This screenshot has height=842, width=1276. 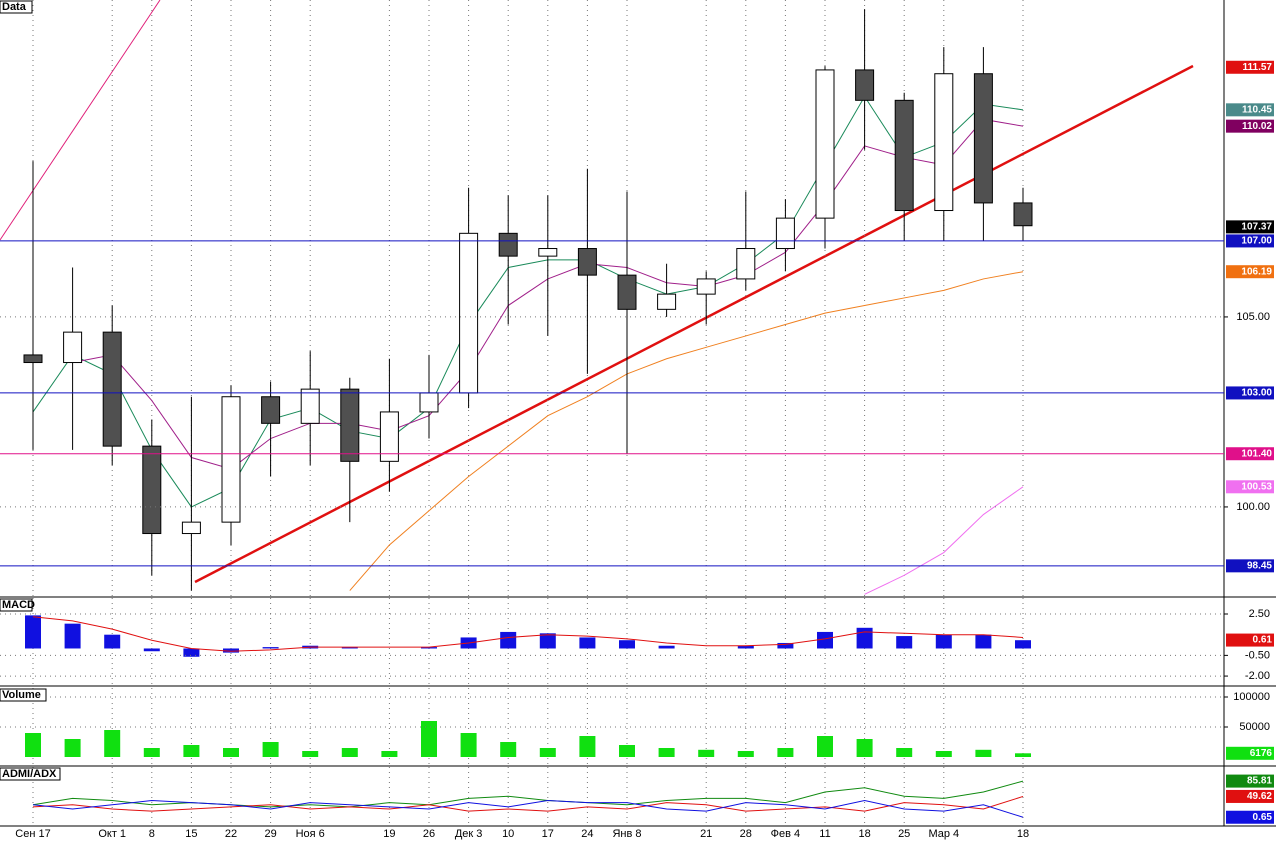 I want to click on x-tick-label: Фев 4, so click(x=786, y=834).